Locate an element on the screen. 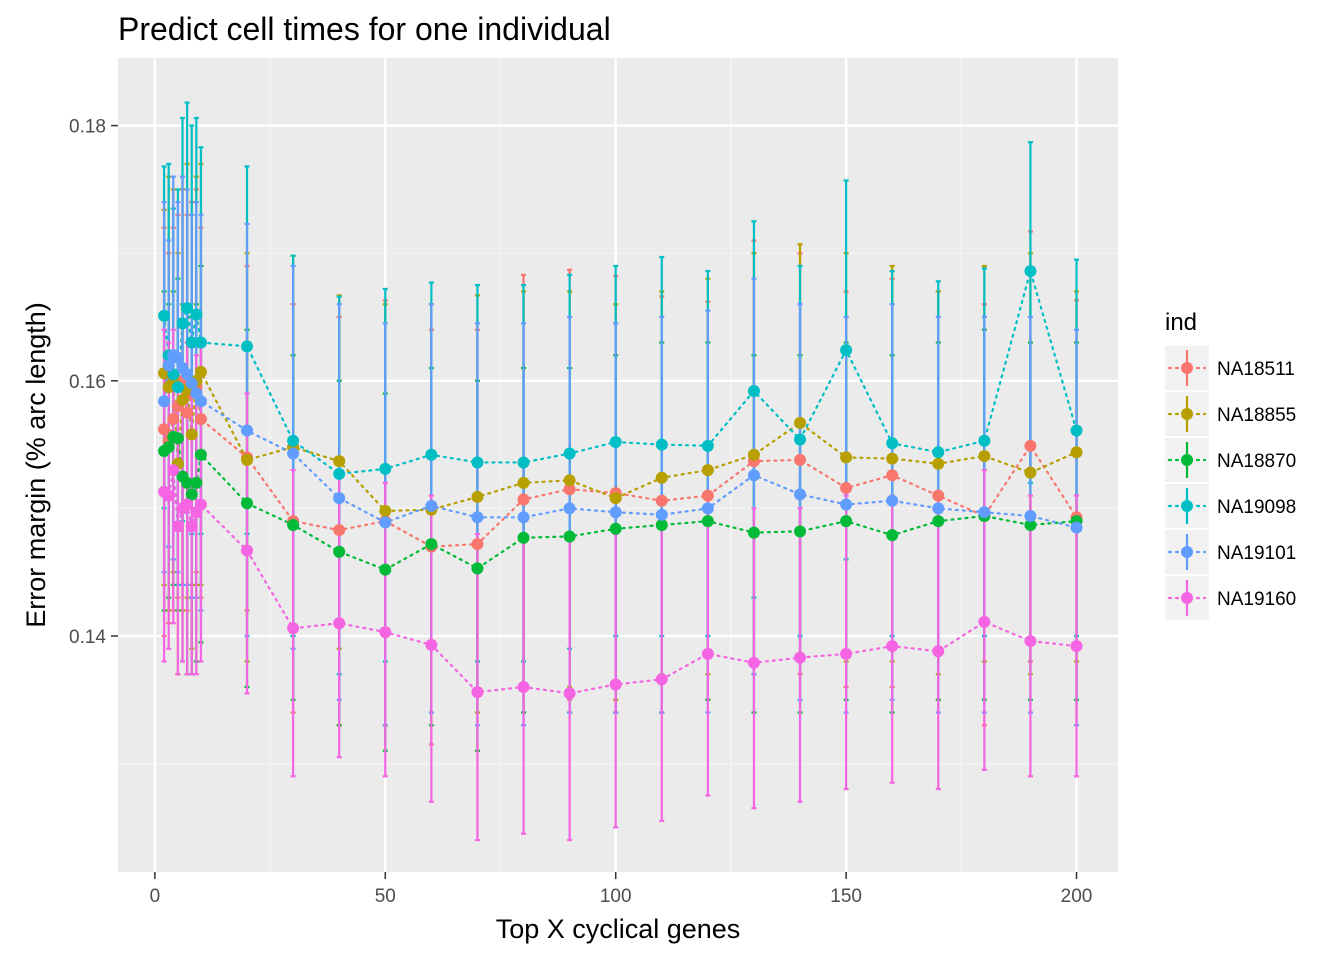  legend-label-na19098: NA19098 is located at coordinates (1256, 507).